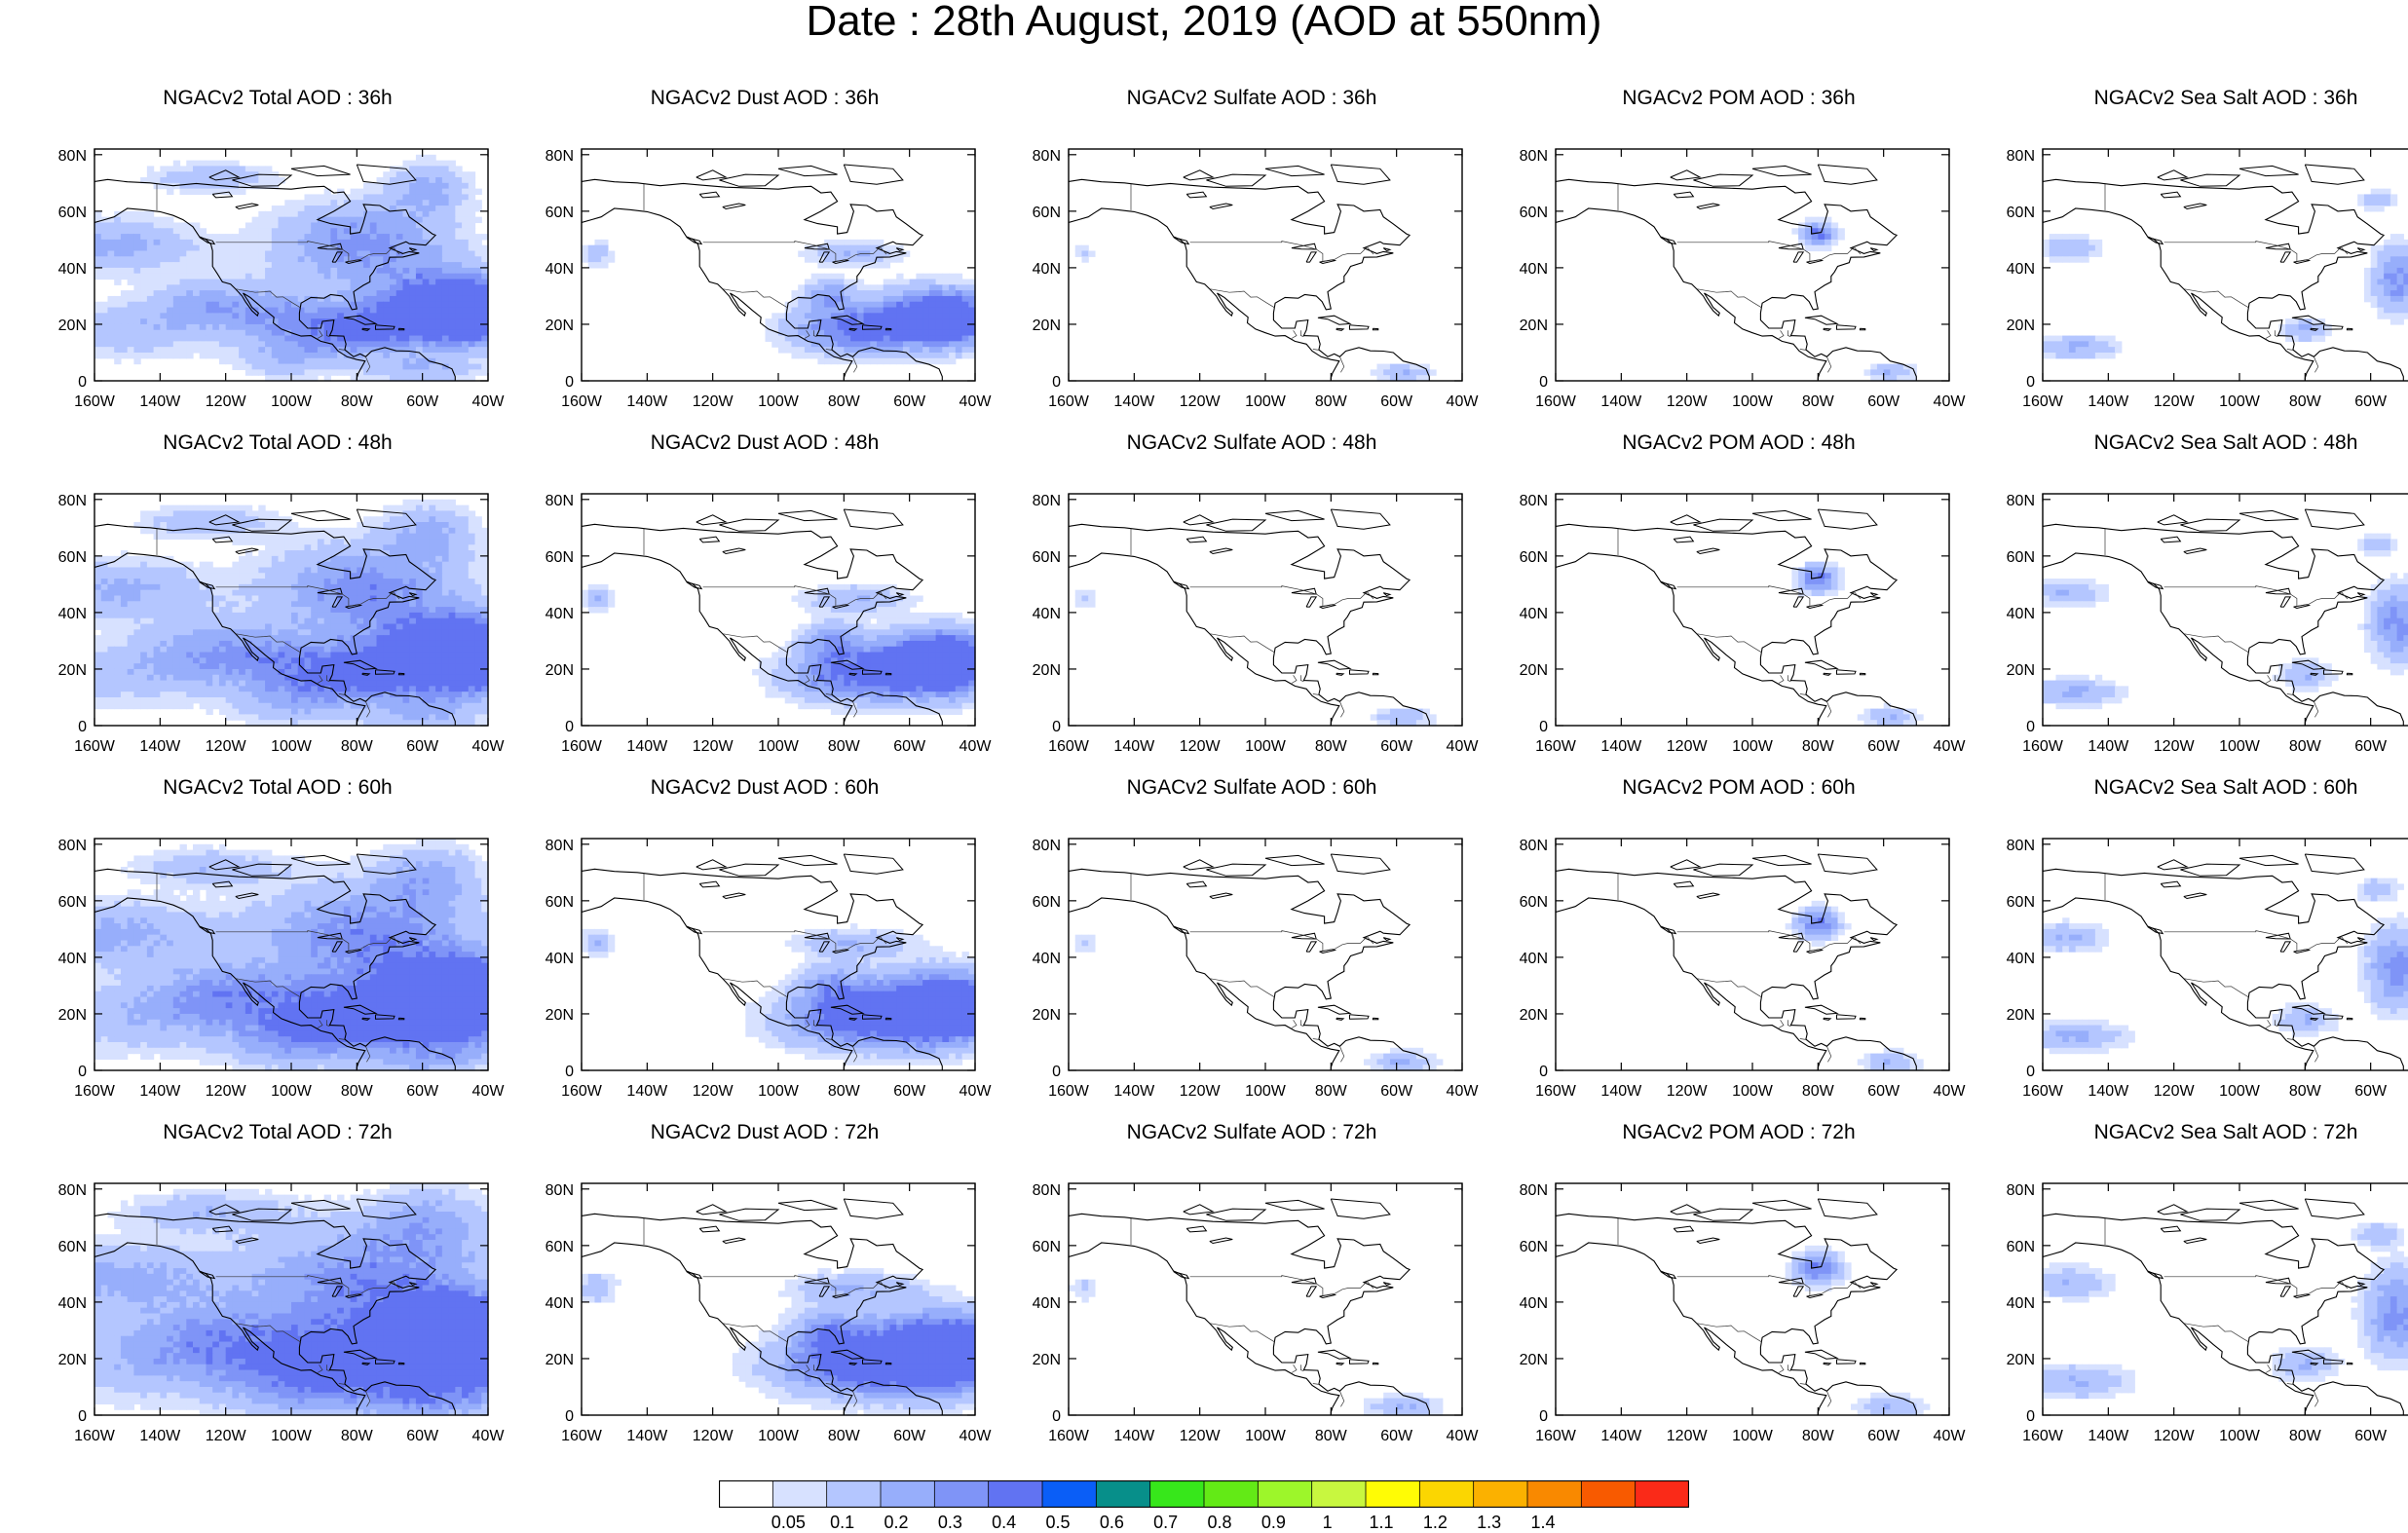 This screenshot has width=2408, height=1533. What do you see at coordinates (1739, 788) in the screenshot?
I see `panel-title: NGACv2 POM AOD : 60h` at bounding box center [1739, 788].